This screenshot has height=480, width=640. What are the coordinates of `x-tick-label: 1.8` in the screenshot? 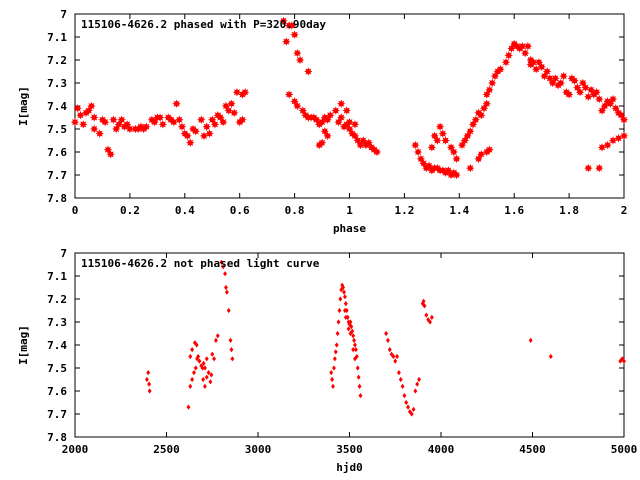 It's located at (569, 210).